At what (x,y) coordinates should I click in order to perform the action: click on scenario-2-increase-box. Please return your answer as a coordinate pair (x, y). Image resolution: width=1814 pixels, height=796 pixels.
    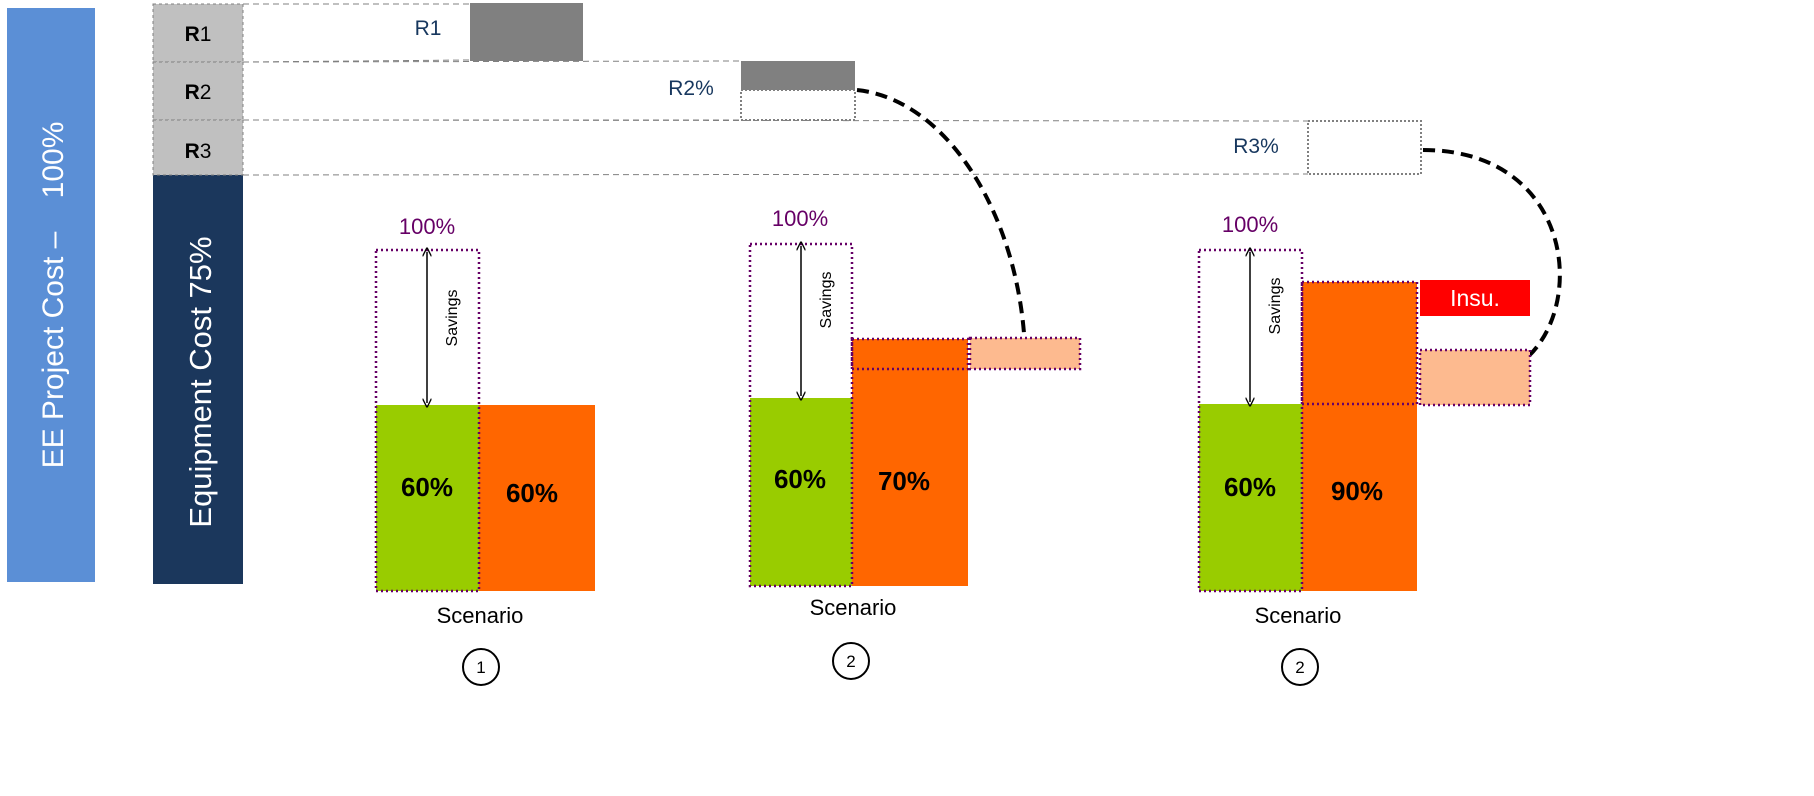
    Looking at the image, I should click on (910, 354).